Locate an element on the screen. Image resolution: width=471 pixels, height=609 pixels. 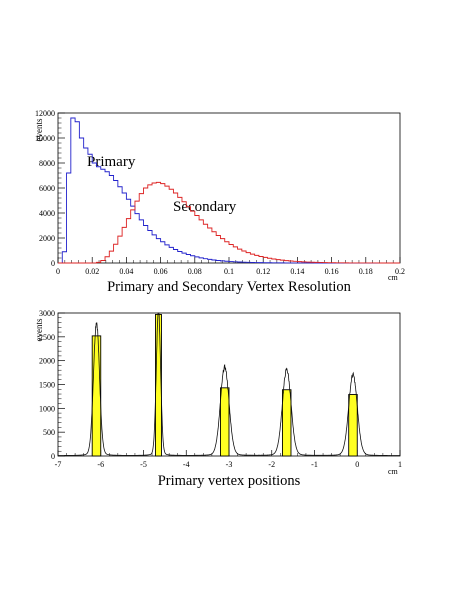
x-tick-label: -2 is located at coordinates (271, 464).